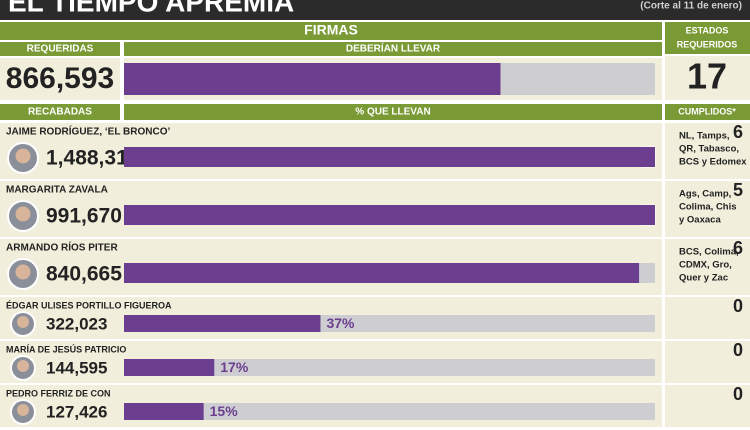  What do you see at coordinates (88, 131) in the screenshot?
I see `candidate-name: JAIME RODRÍGUEZ, ‘EL BRONCO’` at bounding box center [88, 131].